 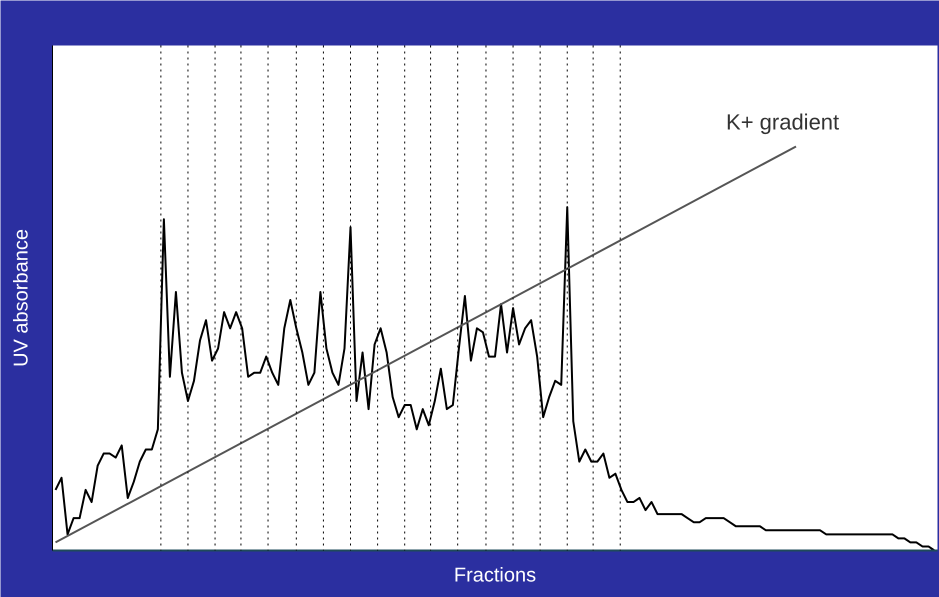 I want to click on text: K+ gradient, so click(x=783, y=122).